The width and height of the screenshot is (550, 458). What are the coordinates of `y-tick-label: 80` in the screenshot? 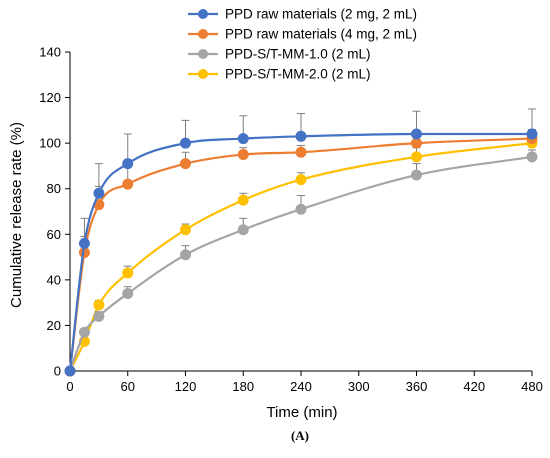 It's located at (54, 188).